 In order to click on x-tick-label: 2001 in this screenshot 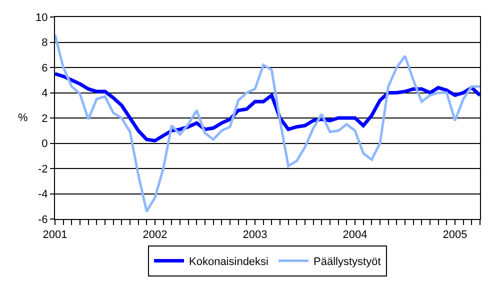, I will do `click(55, 235)`.